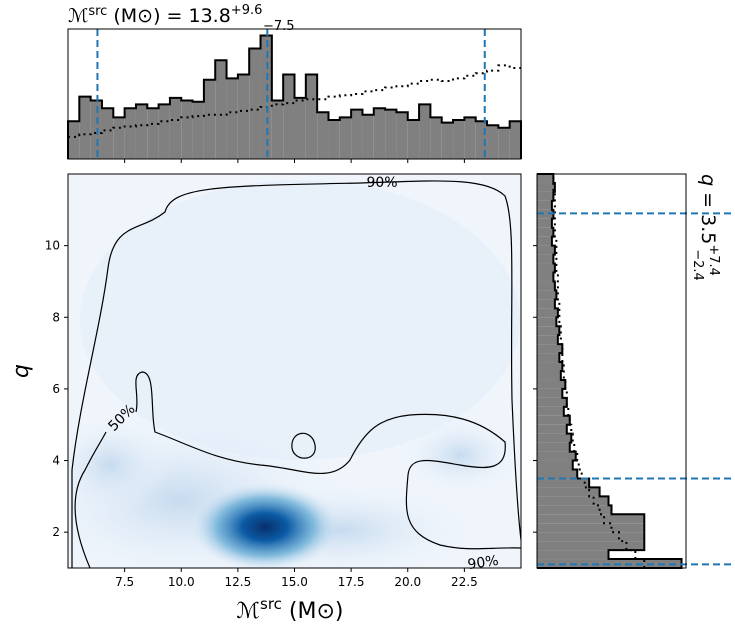  Describe the element at coordinates (697, 265) in the screenshot. I see `label-part: −2.4` at that location.